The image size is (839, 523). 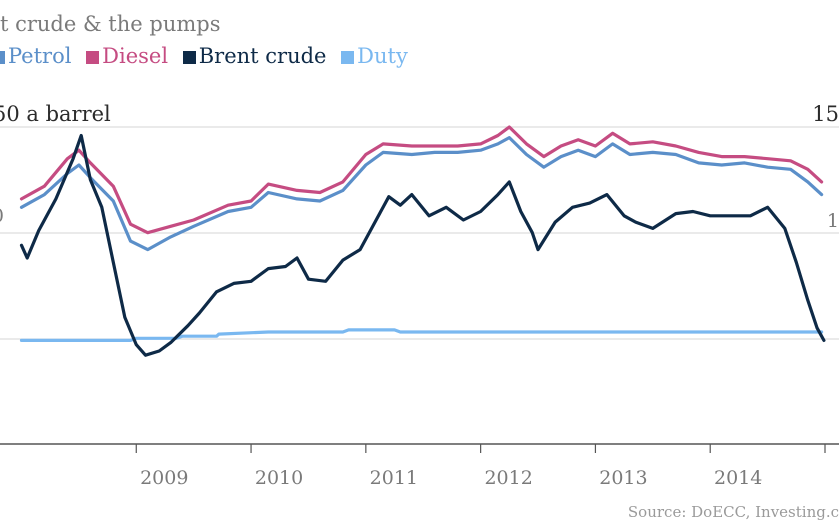 I want to click on duty-swatch-icon, so click(x=348, y=57).